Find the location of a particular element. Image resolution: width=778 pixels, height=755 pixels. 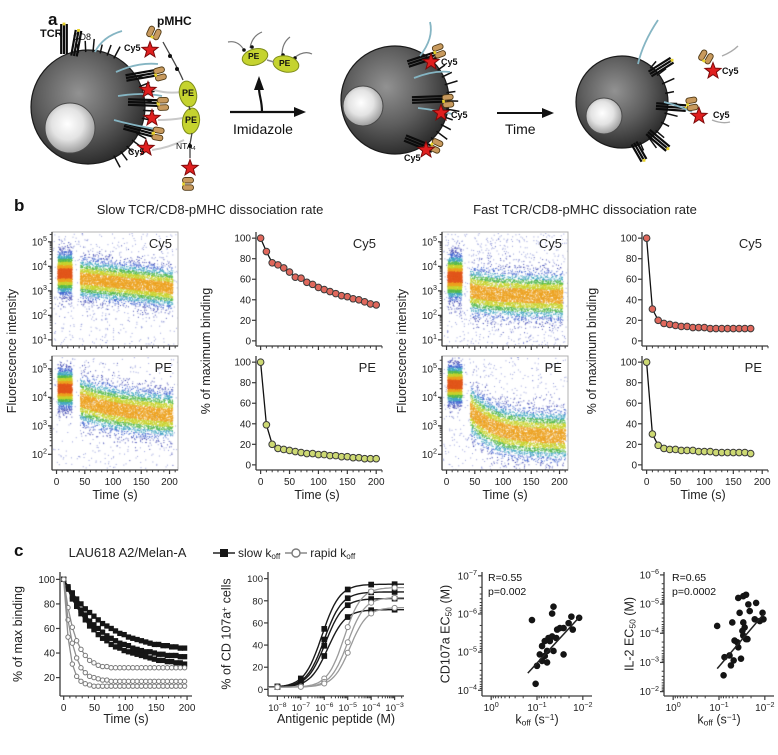

svg-text: 0 is located at coordinates (634, 465).